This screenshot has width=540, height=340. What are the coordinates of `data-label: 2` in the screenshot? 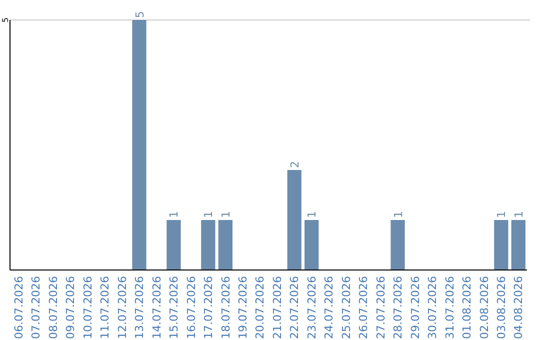 It's located at (295, 164).